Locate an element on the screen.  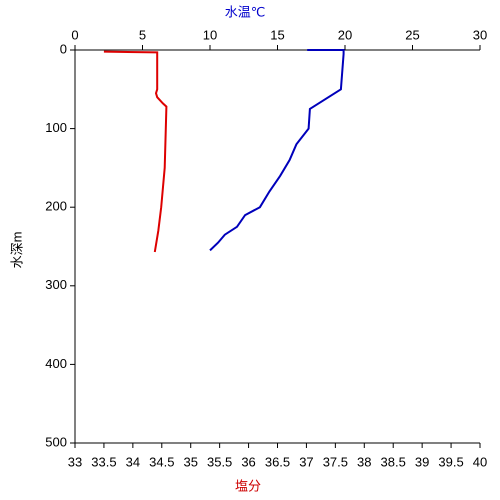
x-tick-label: 39.5 is located at coordinates (450, 461).